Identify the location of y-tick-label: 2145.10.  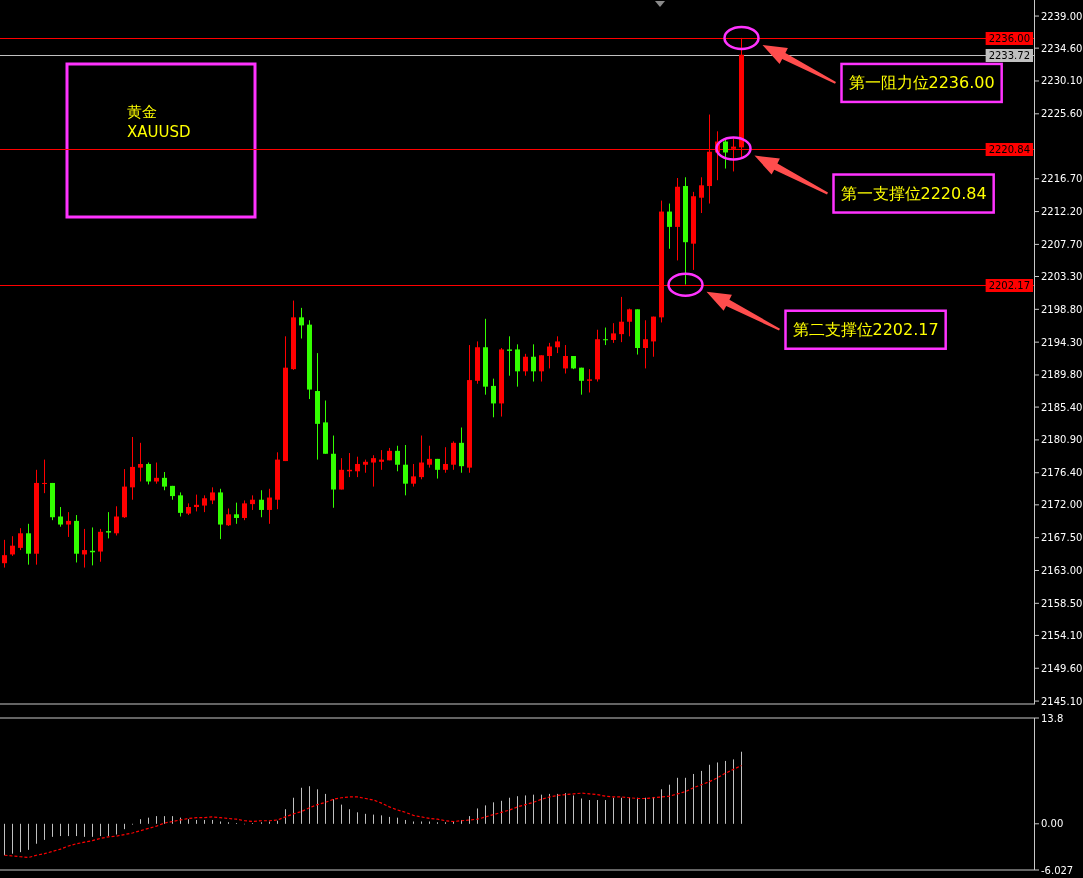
(1062, 701).